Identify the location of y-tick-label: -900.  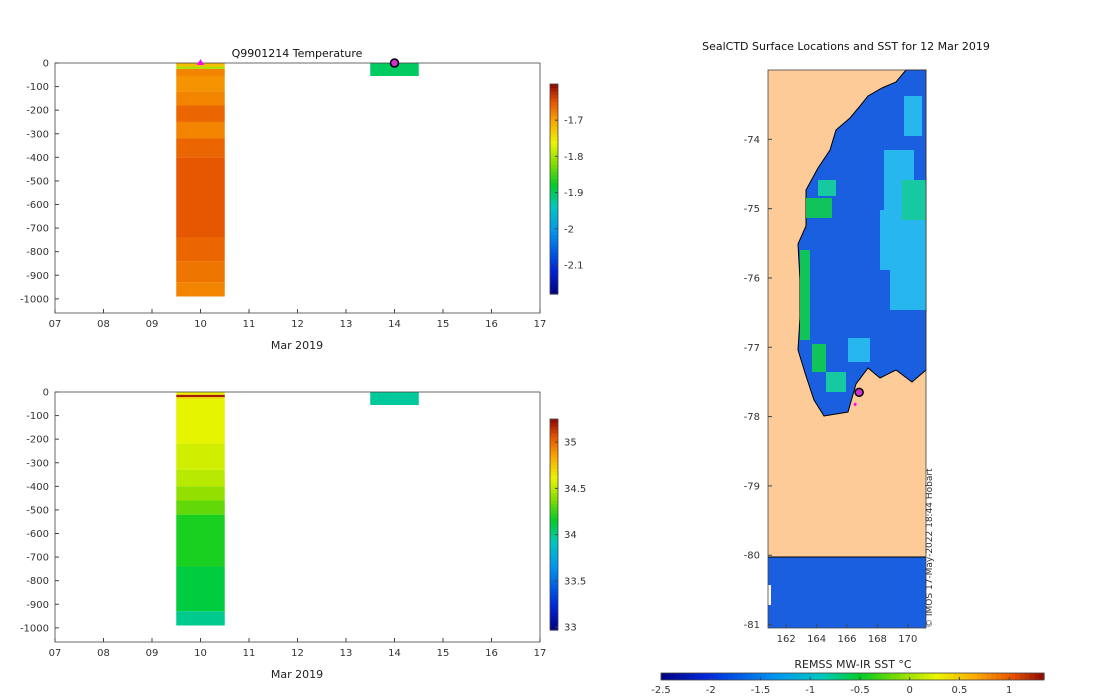
(37, 605).